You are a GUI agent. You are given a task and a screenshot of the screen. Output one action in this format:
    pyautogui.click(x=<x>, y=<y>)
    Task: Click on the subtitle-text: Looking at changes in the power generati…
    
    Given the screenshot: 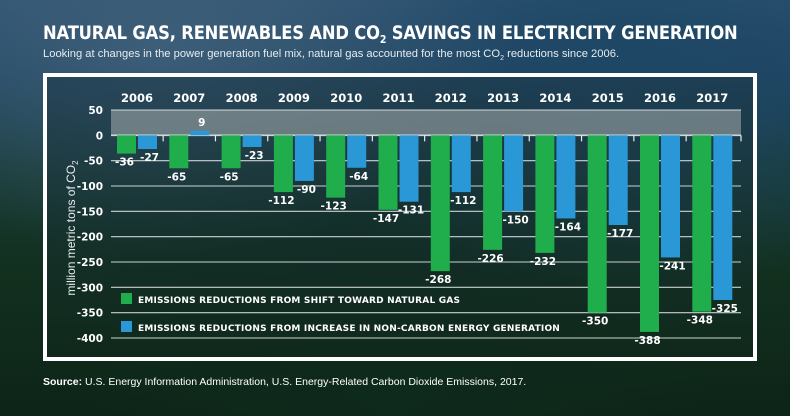 What is the action you would take?
    pyautogui.click(x=272, y=54)
    